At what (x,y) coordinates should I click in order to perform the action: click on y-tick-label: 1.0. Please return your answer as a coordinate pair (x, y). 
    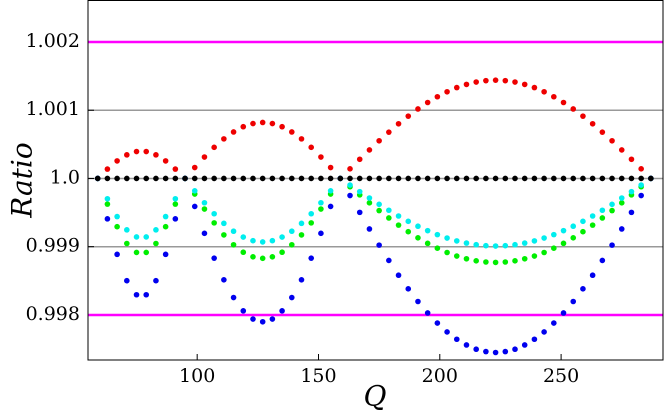
    Looking at the image, I should click on (65, 177).